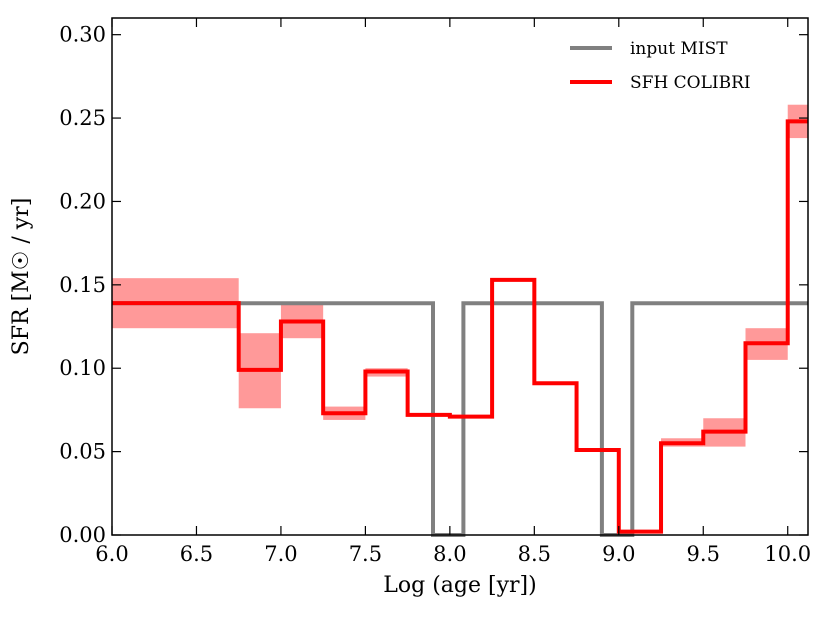  I want to click on legend-label-0: input MIST, so click(679, 49).